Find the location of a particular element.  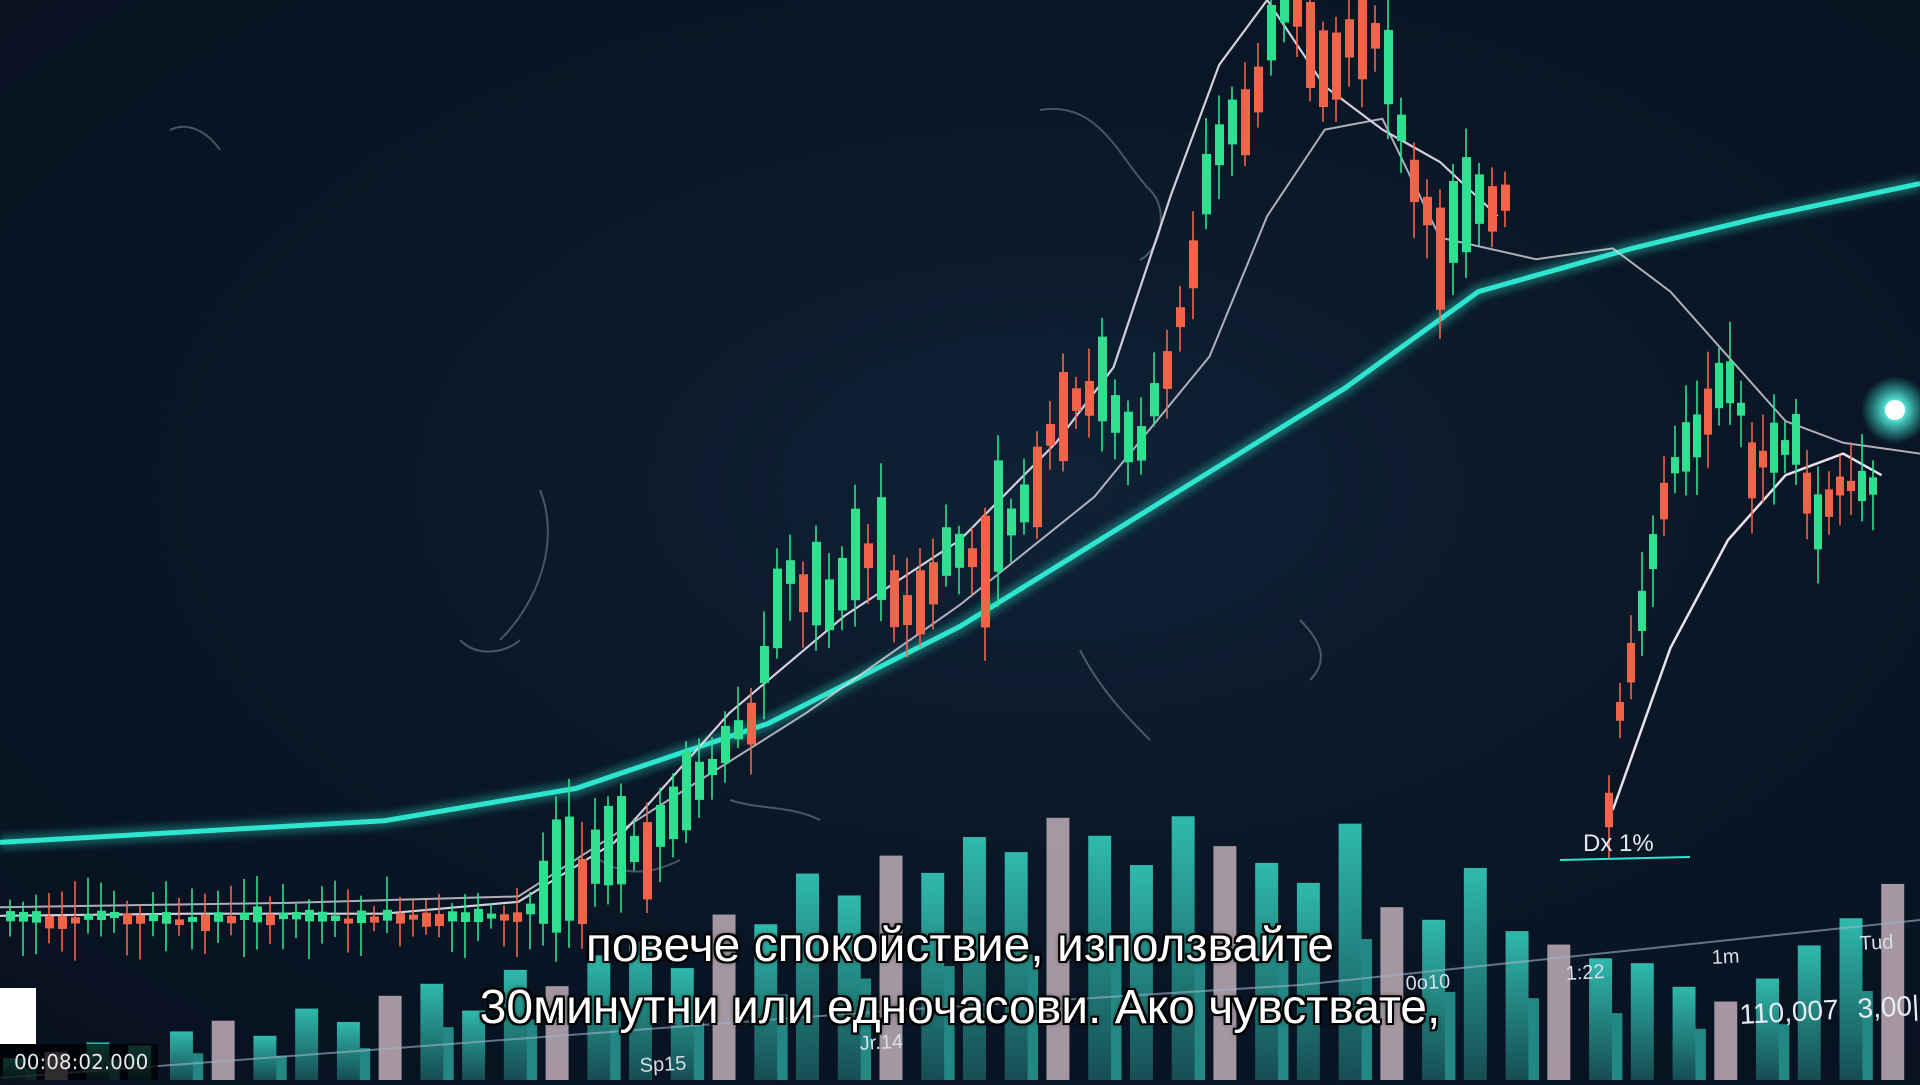

readout-value: 110,007 is located at coordinates (1789, 1012).